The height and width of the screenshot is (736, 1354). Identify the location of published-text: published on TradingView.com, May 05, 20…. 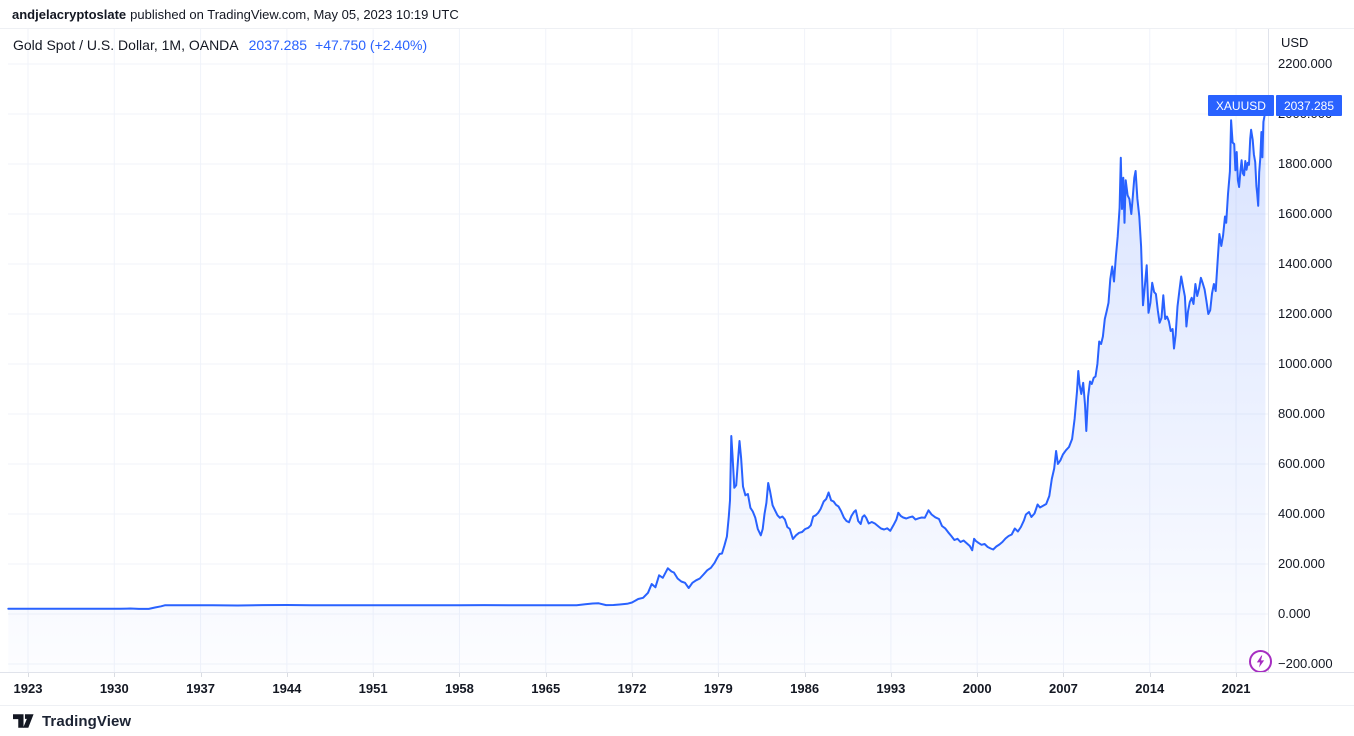
(294, 14).